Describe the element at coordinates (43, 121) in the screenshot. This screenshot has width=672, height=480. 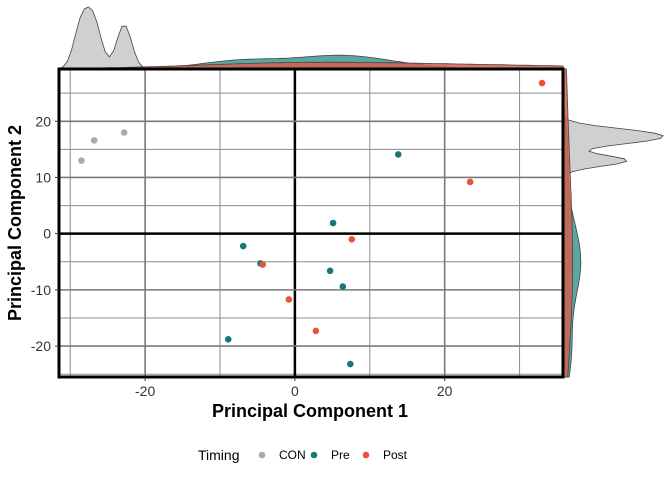
I see `y-tick-label: 20` at that location.